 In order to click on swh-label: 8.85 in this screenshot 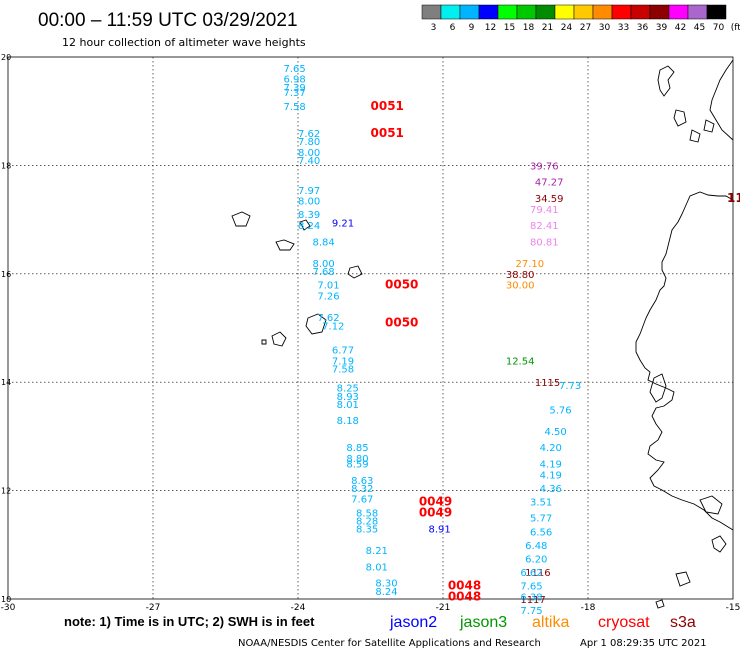, I will do `click(357, 448)`.